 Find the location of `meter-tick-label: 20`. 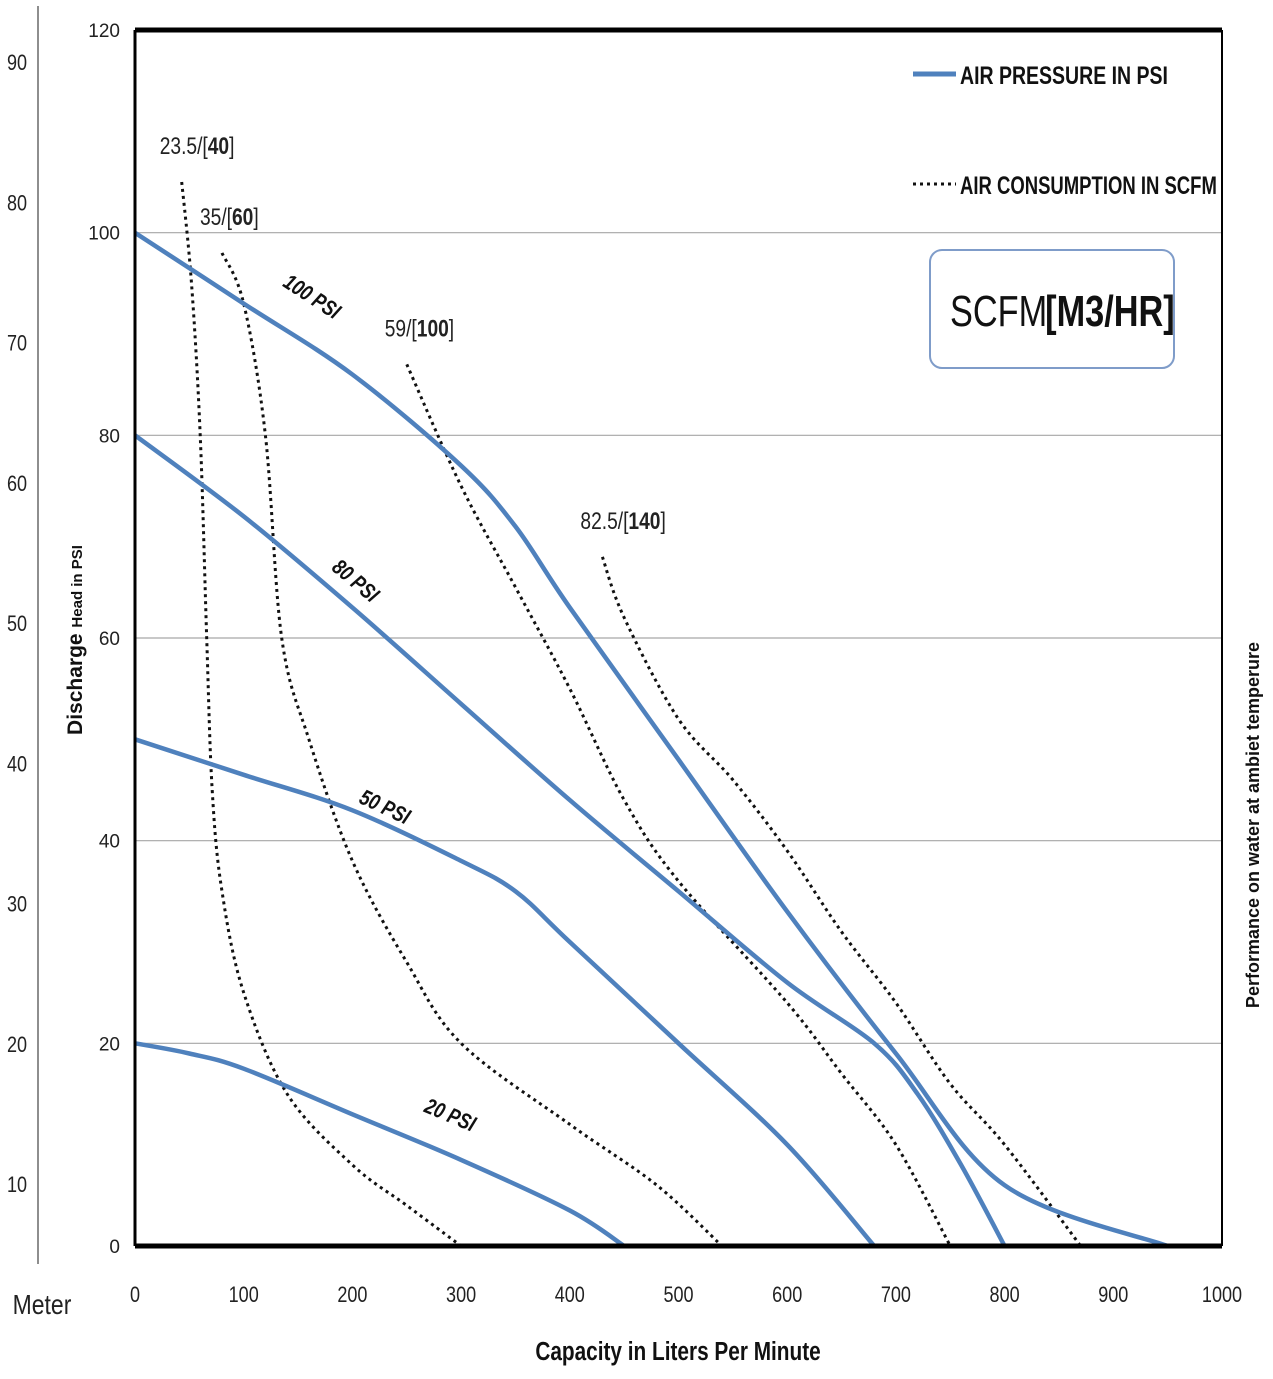

meter-tick-label: 20 is located at coordinates (17, 1045).